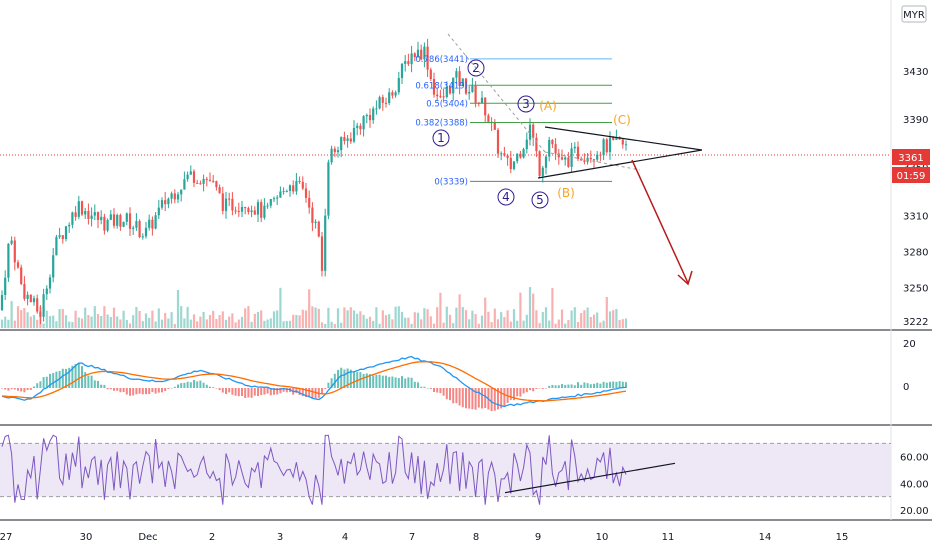 This screenshot has height=550, width=932. What do you see at coordinates (566, 193) in the screenshot?
I see `abc-label-1: (B)` at bounding box center [566, 193].